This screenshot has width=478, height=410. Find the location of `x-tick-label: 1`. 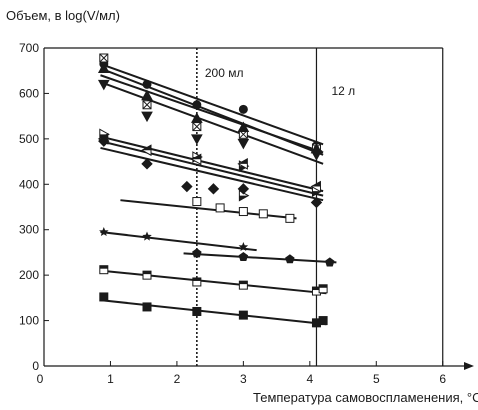

x-tick-label: 1 is located at coordinates (110, 379).